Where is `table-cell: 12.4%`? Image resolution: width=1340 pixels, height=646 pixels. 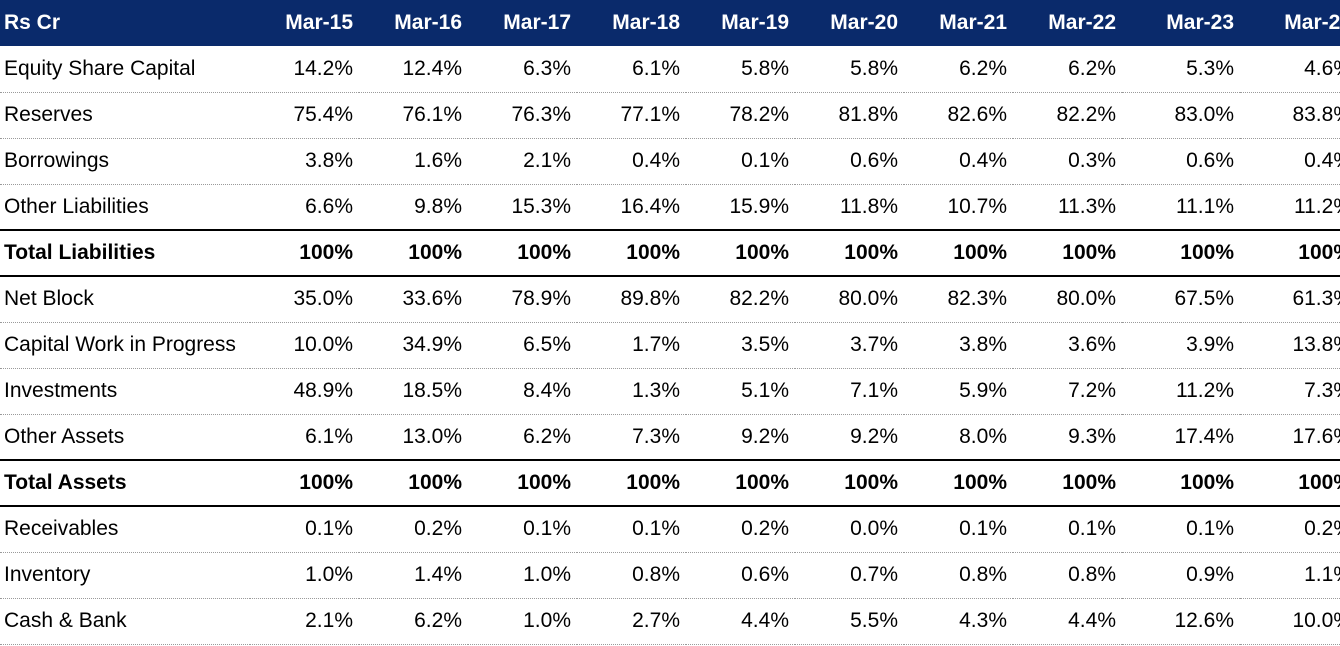
table-cell: 12.4% is located at coordinates (413, 69).